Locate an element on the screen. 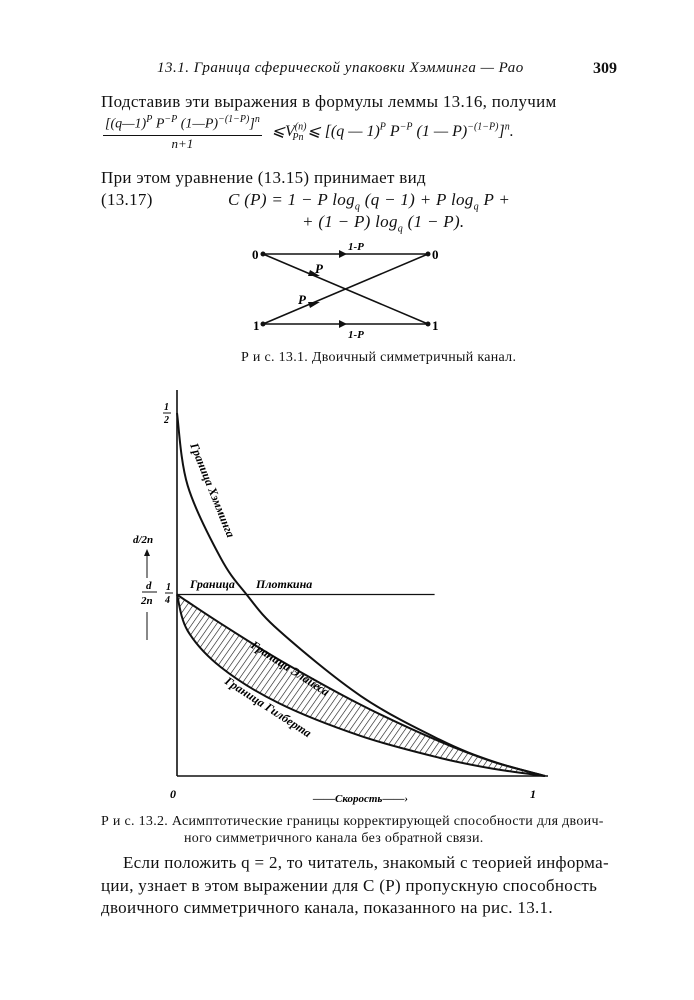 Image resolution: width=694 pixels, height=1000 pixels. label-in-1: 1 is located at coordinates (256, 325).